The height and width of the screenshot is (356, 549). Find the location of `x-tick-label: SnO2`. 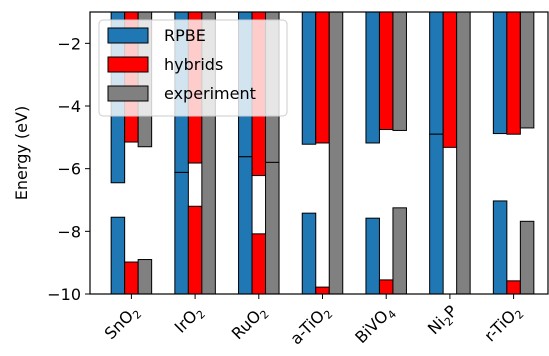

x-tick-label: SnO2 is located at coordinates (123, 323).